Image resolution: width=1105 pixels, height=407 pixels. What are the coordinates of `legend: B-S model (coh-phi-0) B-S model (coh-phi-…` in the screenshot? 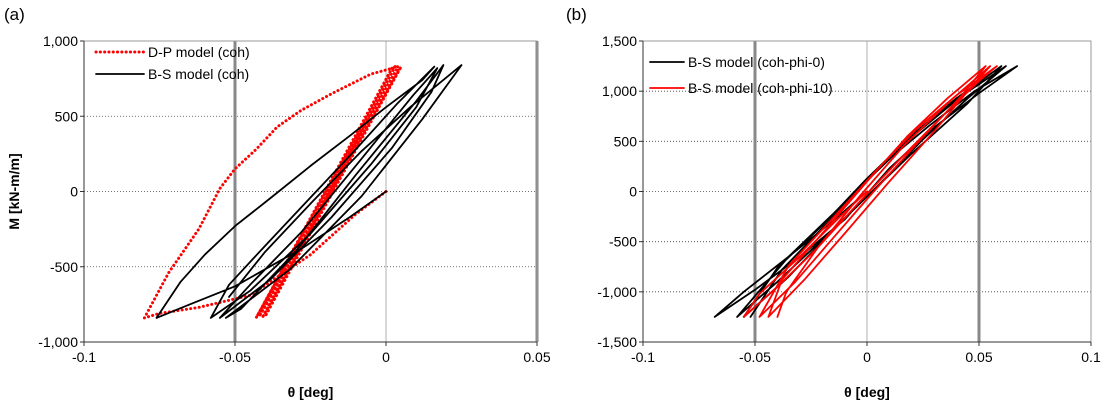 It's located at (741, 75).